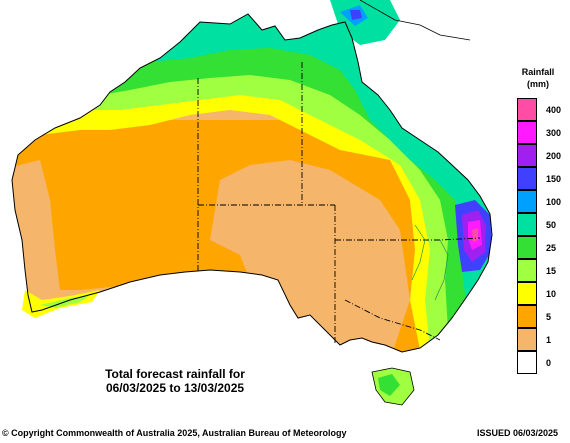  I want to click on legend-label: 50, so click(551, 225).